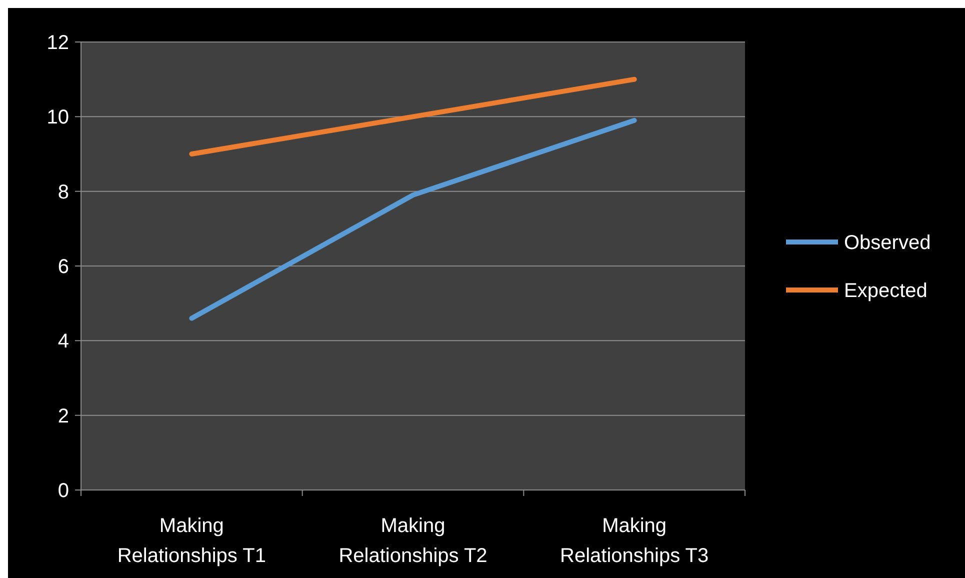 The height and width of the screenshot is (578, 965). Describe the element at coordinates (57, 43) in the screenshot. I see `y-tick-label: 12` at that location.